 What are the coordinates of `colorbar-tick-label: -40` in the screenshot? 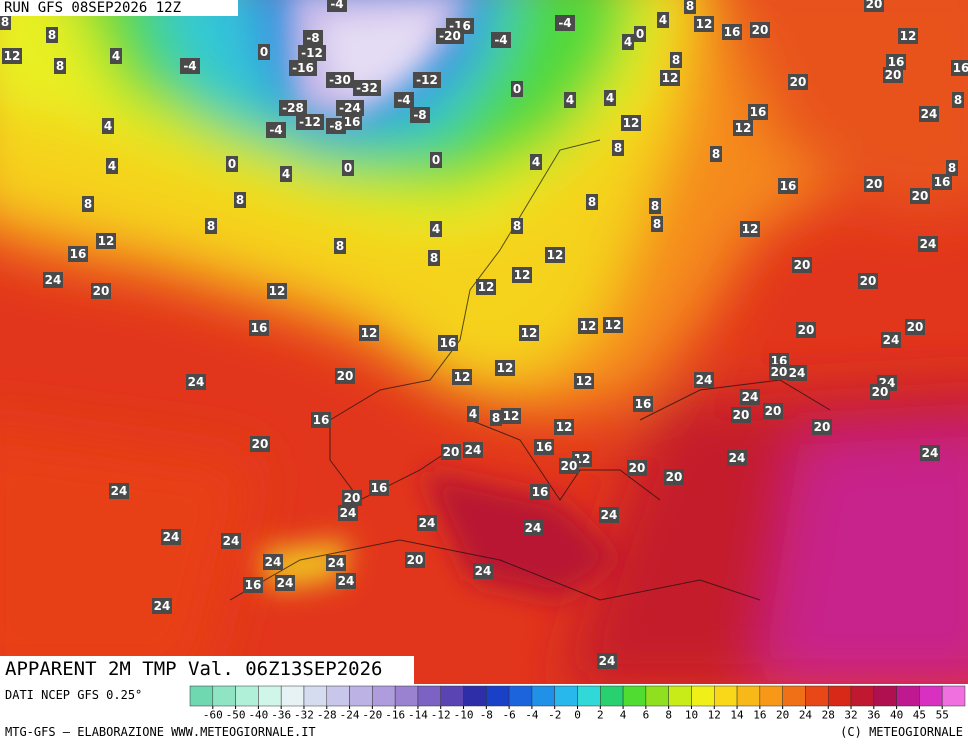 It's located at (258, 715).